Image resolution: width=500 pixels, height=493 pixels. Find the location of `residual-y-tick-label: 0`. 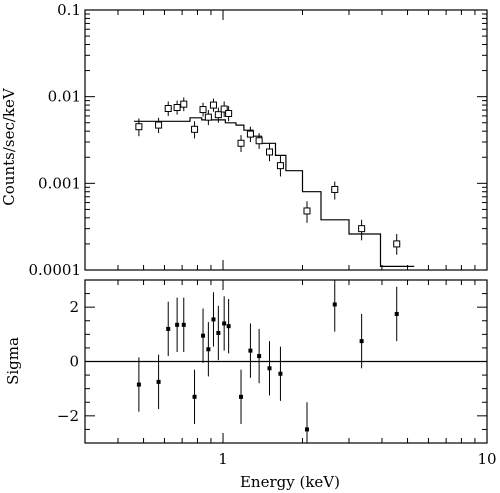

residual-y-tick-label: 0 is located at coordinates (74, 362).